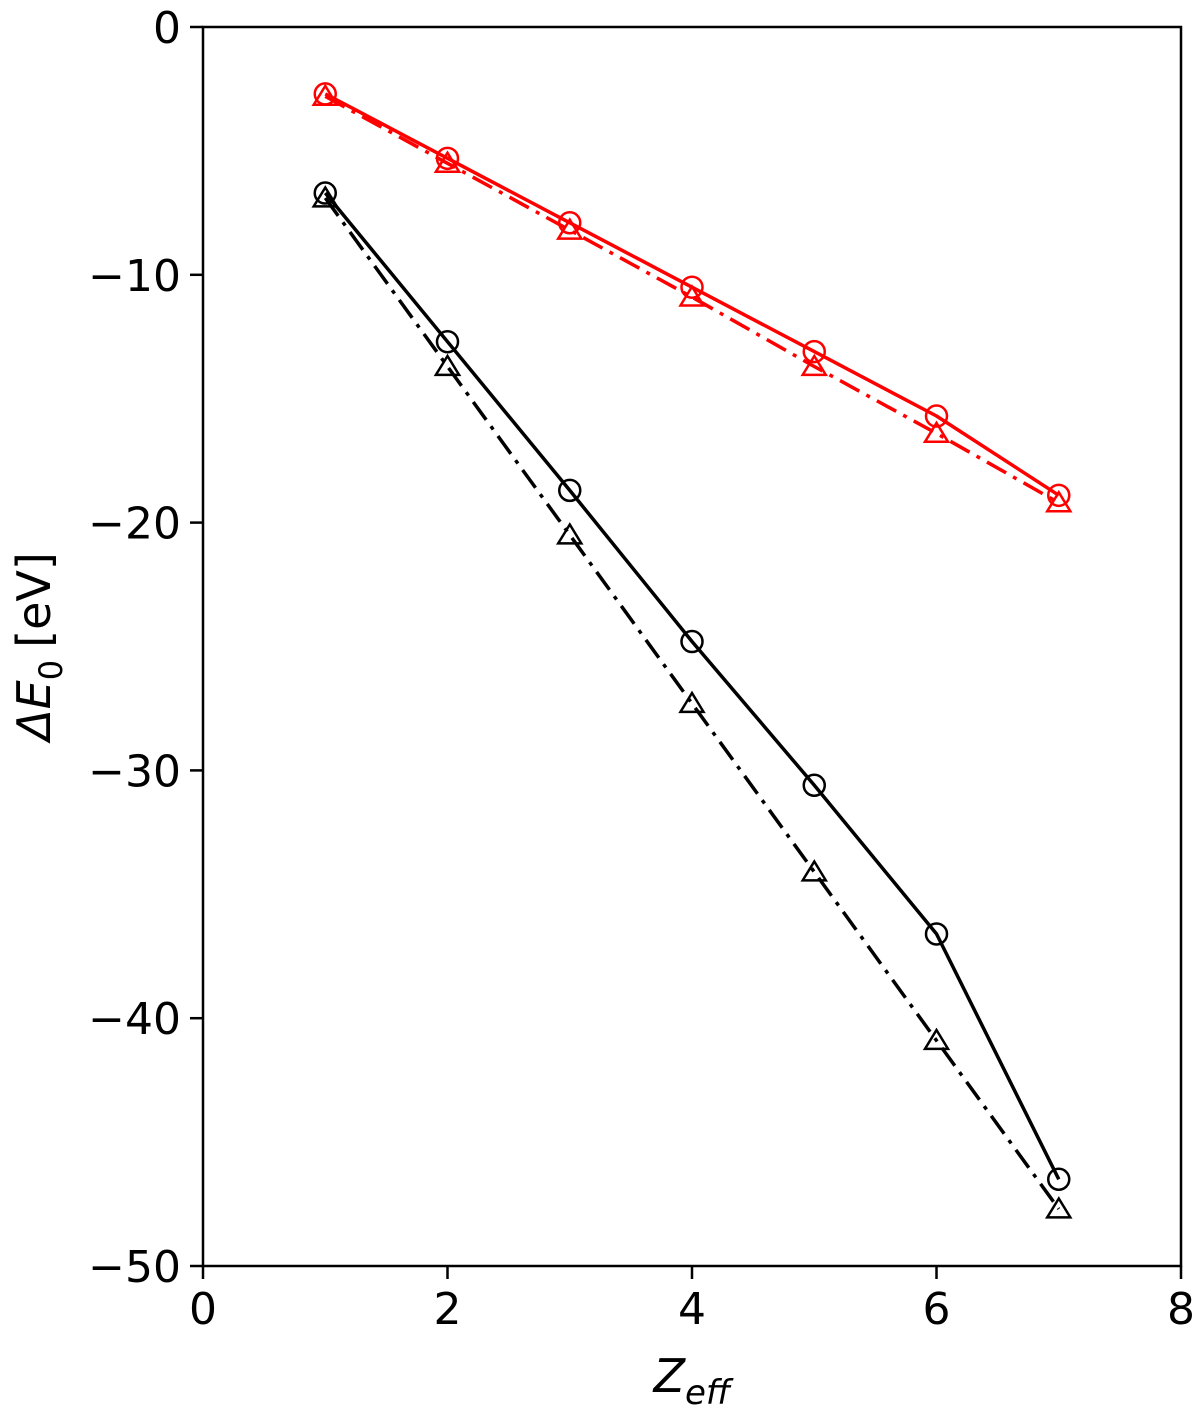 The height and width of the screenshot is (1406, 1200). I want to click on y-axis-label: ΔE0 [eV], so click(38, 648).